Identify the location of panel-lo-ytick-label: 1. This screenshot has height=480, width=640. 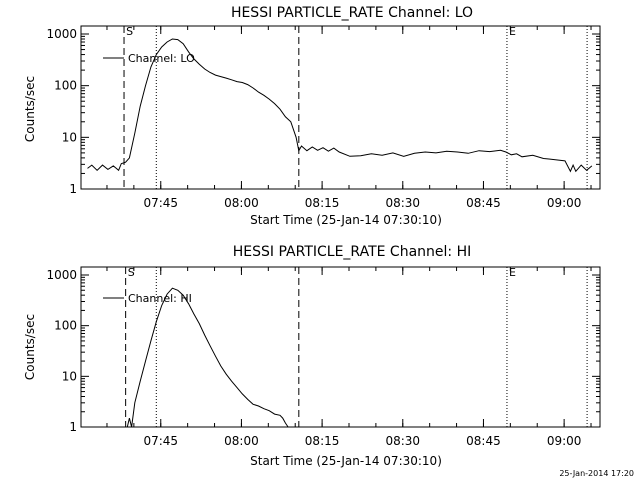
(73, 189).